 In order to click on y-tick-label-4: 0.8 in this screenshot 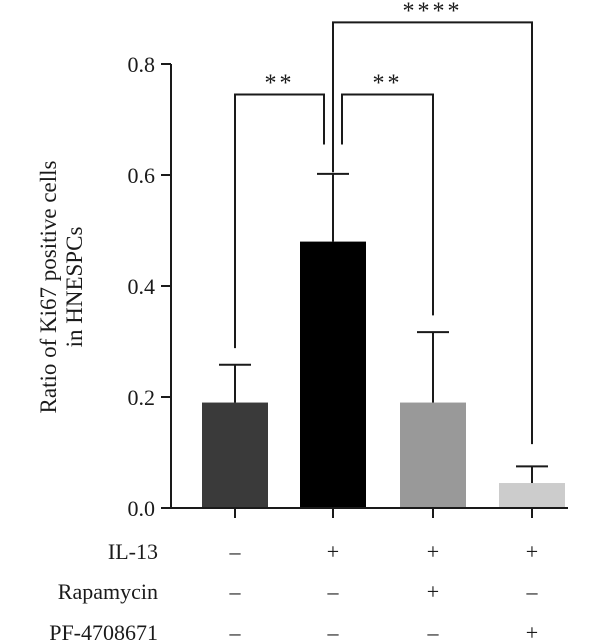, I will do `click(142, 64)`.